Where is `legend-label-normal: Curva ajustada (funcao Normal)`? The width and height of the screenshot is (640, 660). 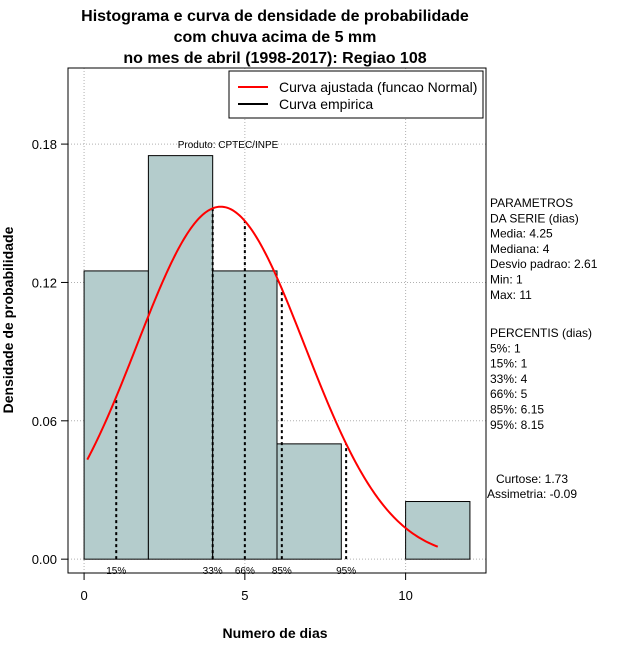 legend-label-normal: Curva ajustada (funcao Normal) is located at coordinates (378, 87).